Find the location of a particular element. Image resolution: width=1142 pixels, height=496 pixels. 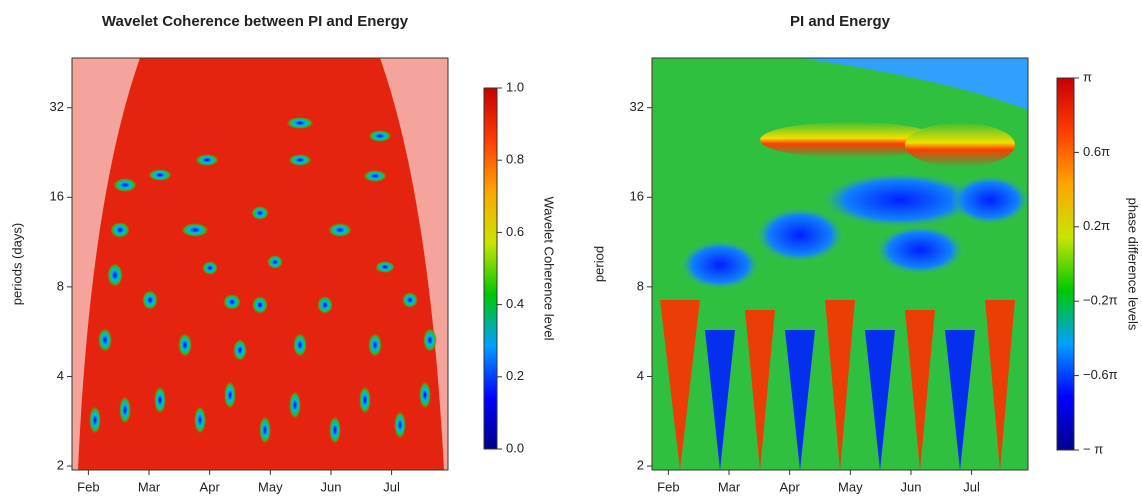

colorbar-tick-label: 0.0 is located at coordinates (515, 447).